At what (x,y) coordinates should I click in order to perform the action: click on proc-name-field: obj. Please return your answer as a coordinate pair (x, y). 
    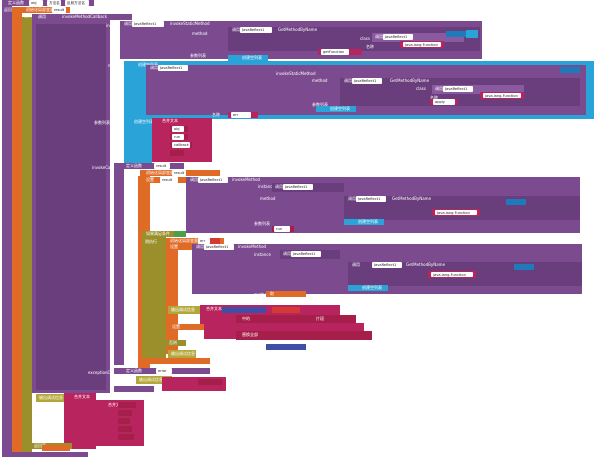
    Looking at the image, I should click on (36, 3).